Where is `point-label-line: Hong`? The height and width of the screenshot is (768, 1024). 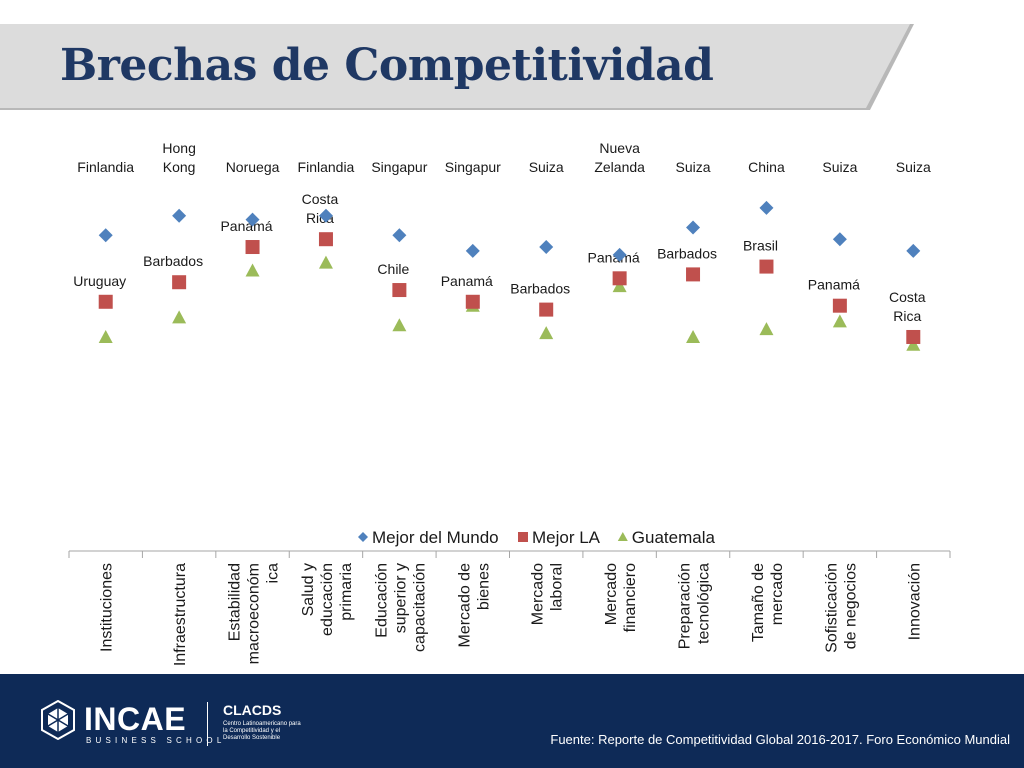 point-label-line: Hong is located at coordinates (178, 148).